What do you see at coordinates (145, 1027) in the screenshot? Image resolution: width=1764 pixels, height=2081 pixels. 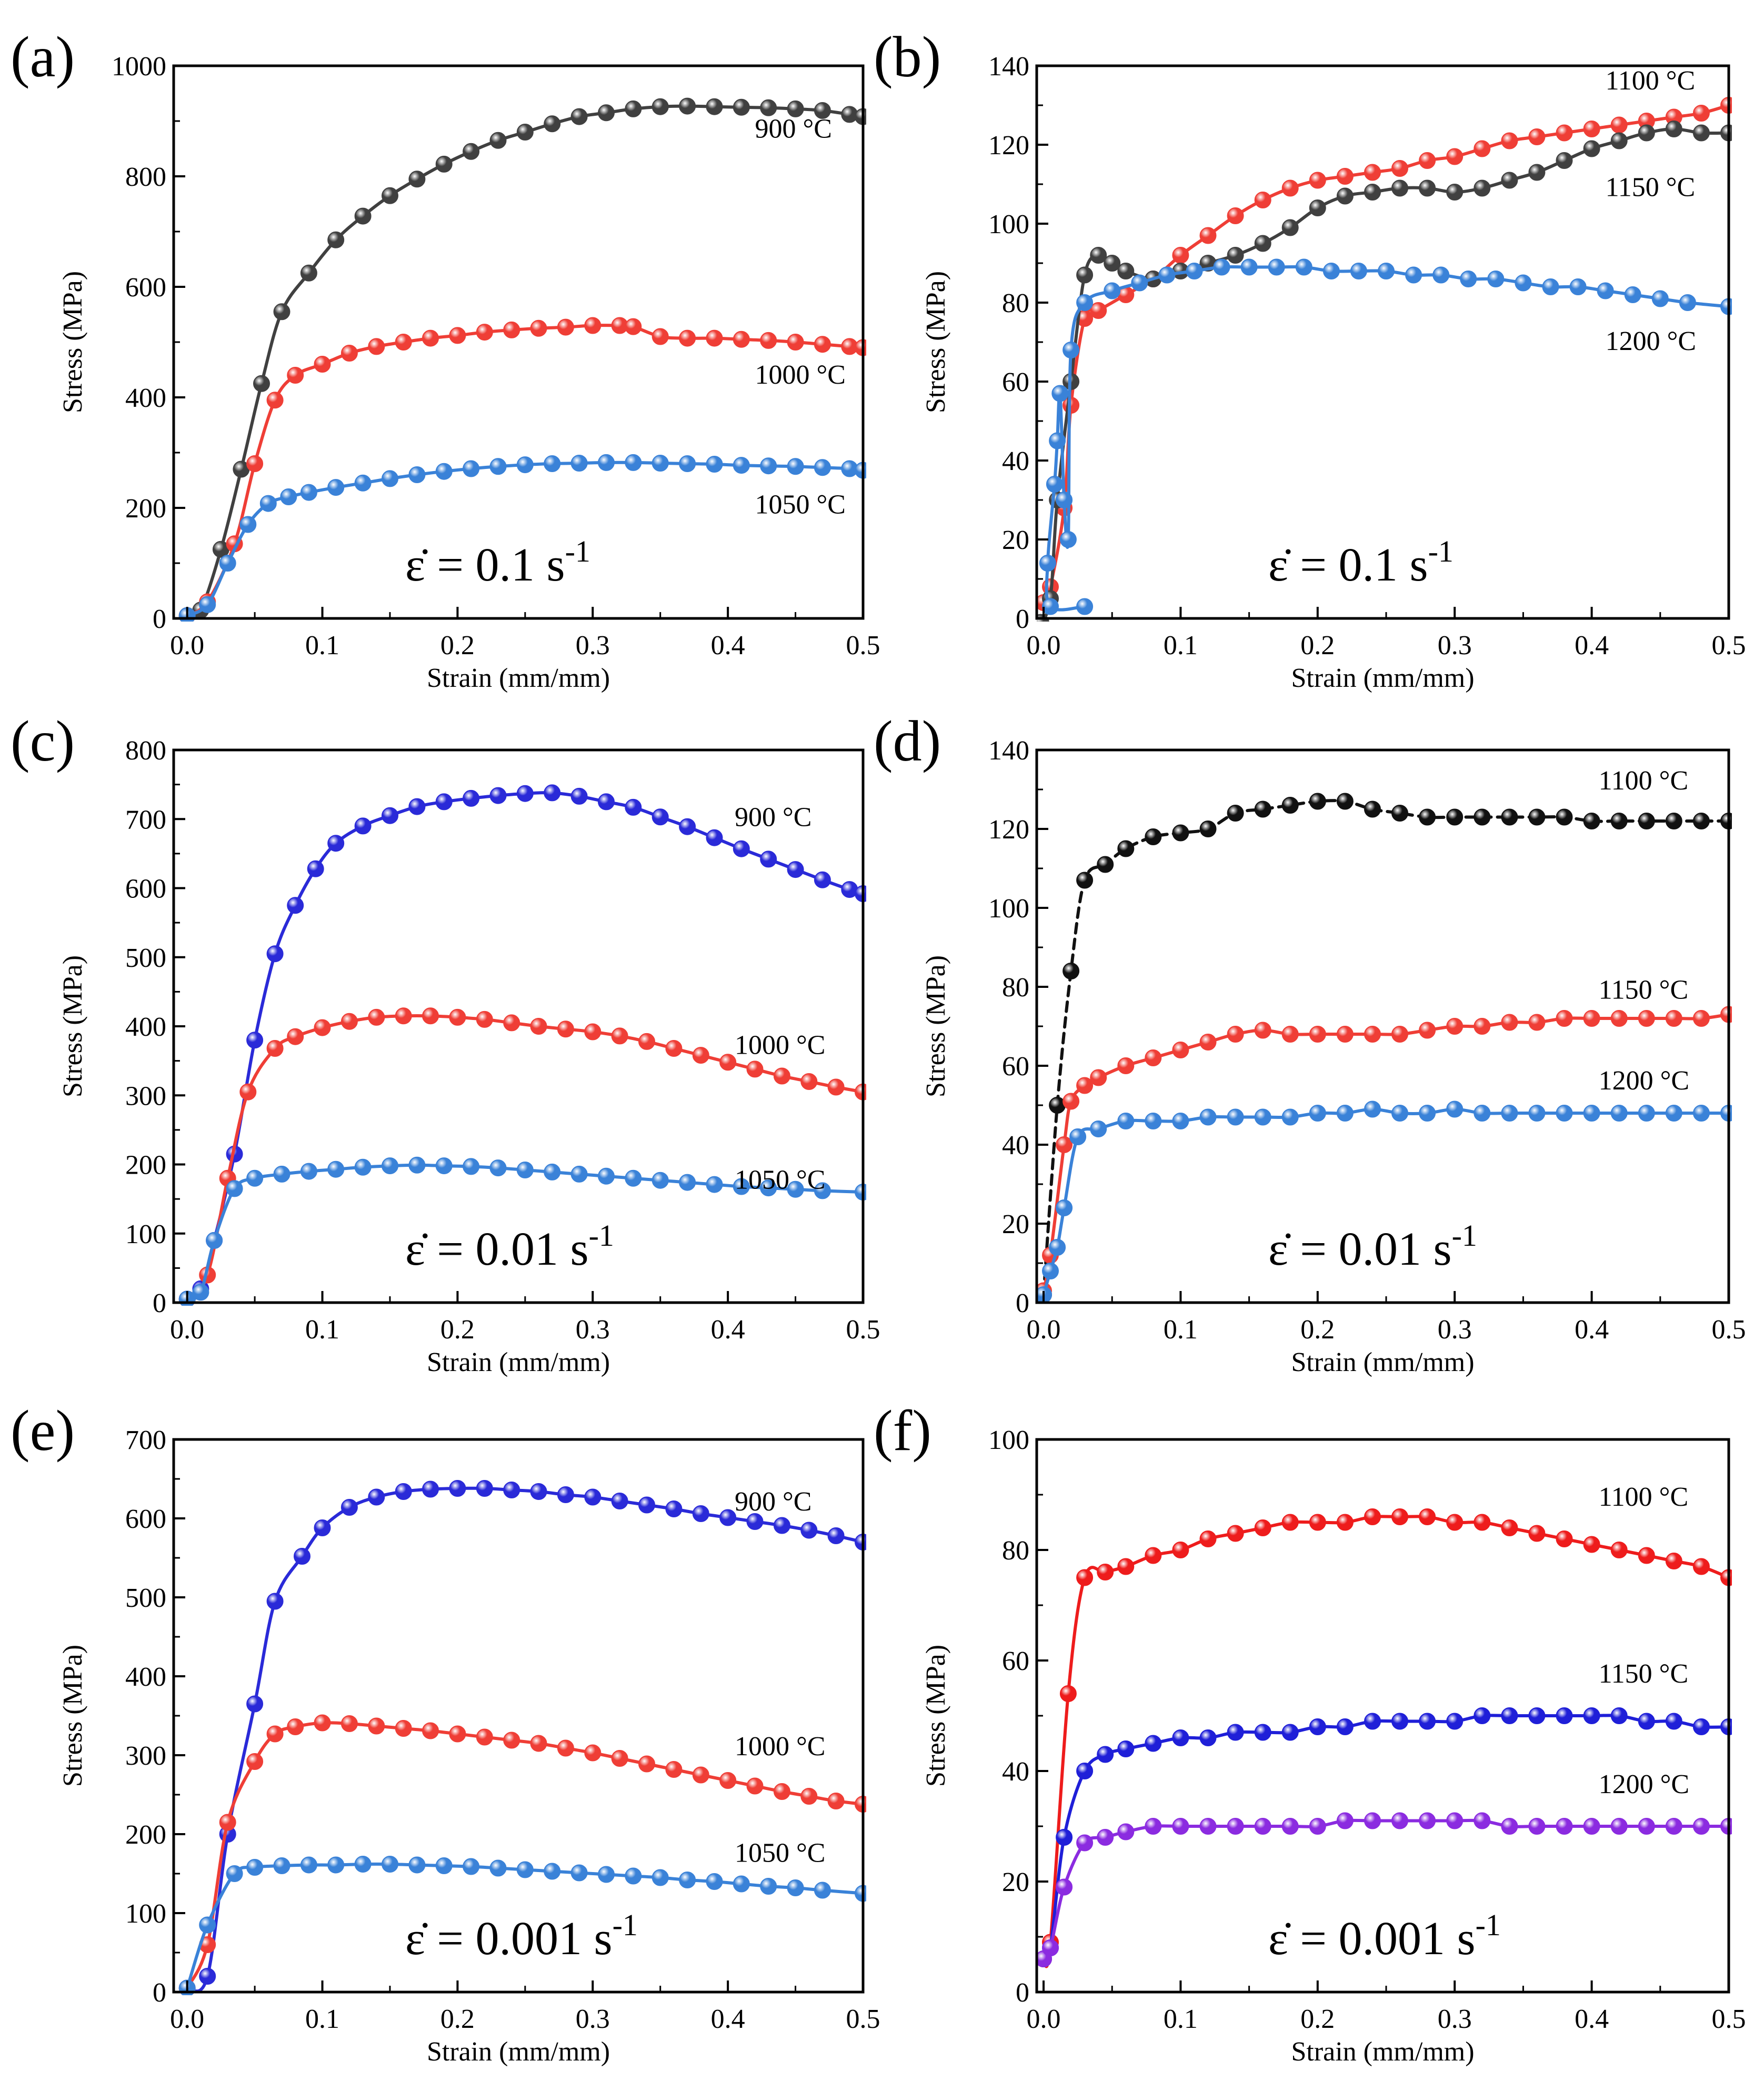 I see `y-tick-label: 400` at bounding box center [145, 1027].